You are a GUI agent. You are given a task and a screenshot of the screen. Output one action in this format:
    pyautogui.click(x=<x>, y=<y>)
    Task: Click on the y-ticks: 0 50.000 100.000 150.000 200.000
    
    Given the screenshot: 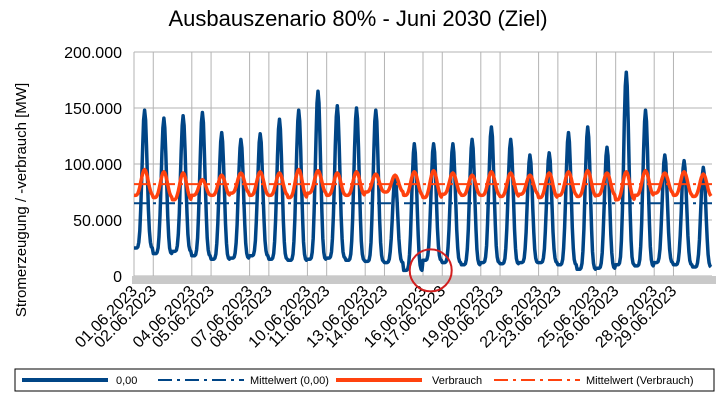 What is the action you would take?
    pyautogui.click(x=93, y=165)
    